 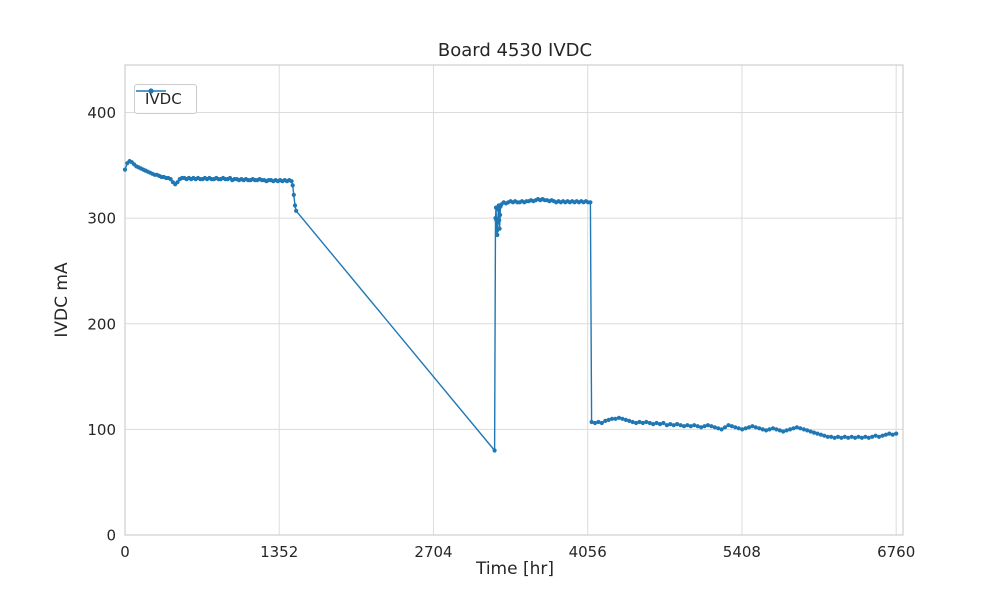 What do you see at coordinates (896, 552) in the screenshot?
I see `svg-text: 6760` at bounding box center [896, 552].